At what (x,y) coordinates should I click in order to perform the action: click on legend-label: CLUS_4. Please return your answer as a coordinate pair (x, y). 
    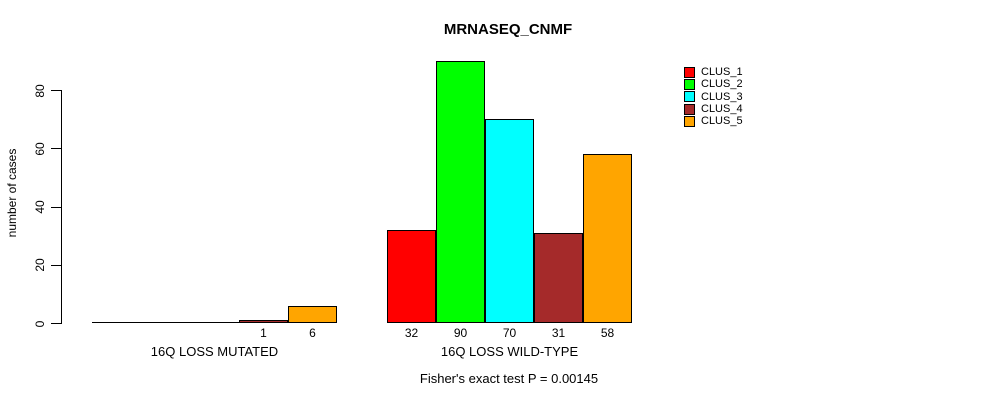
    Looking at the image, I should click on (722, 108).